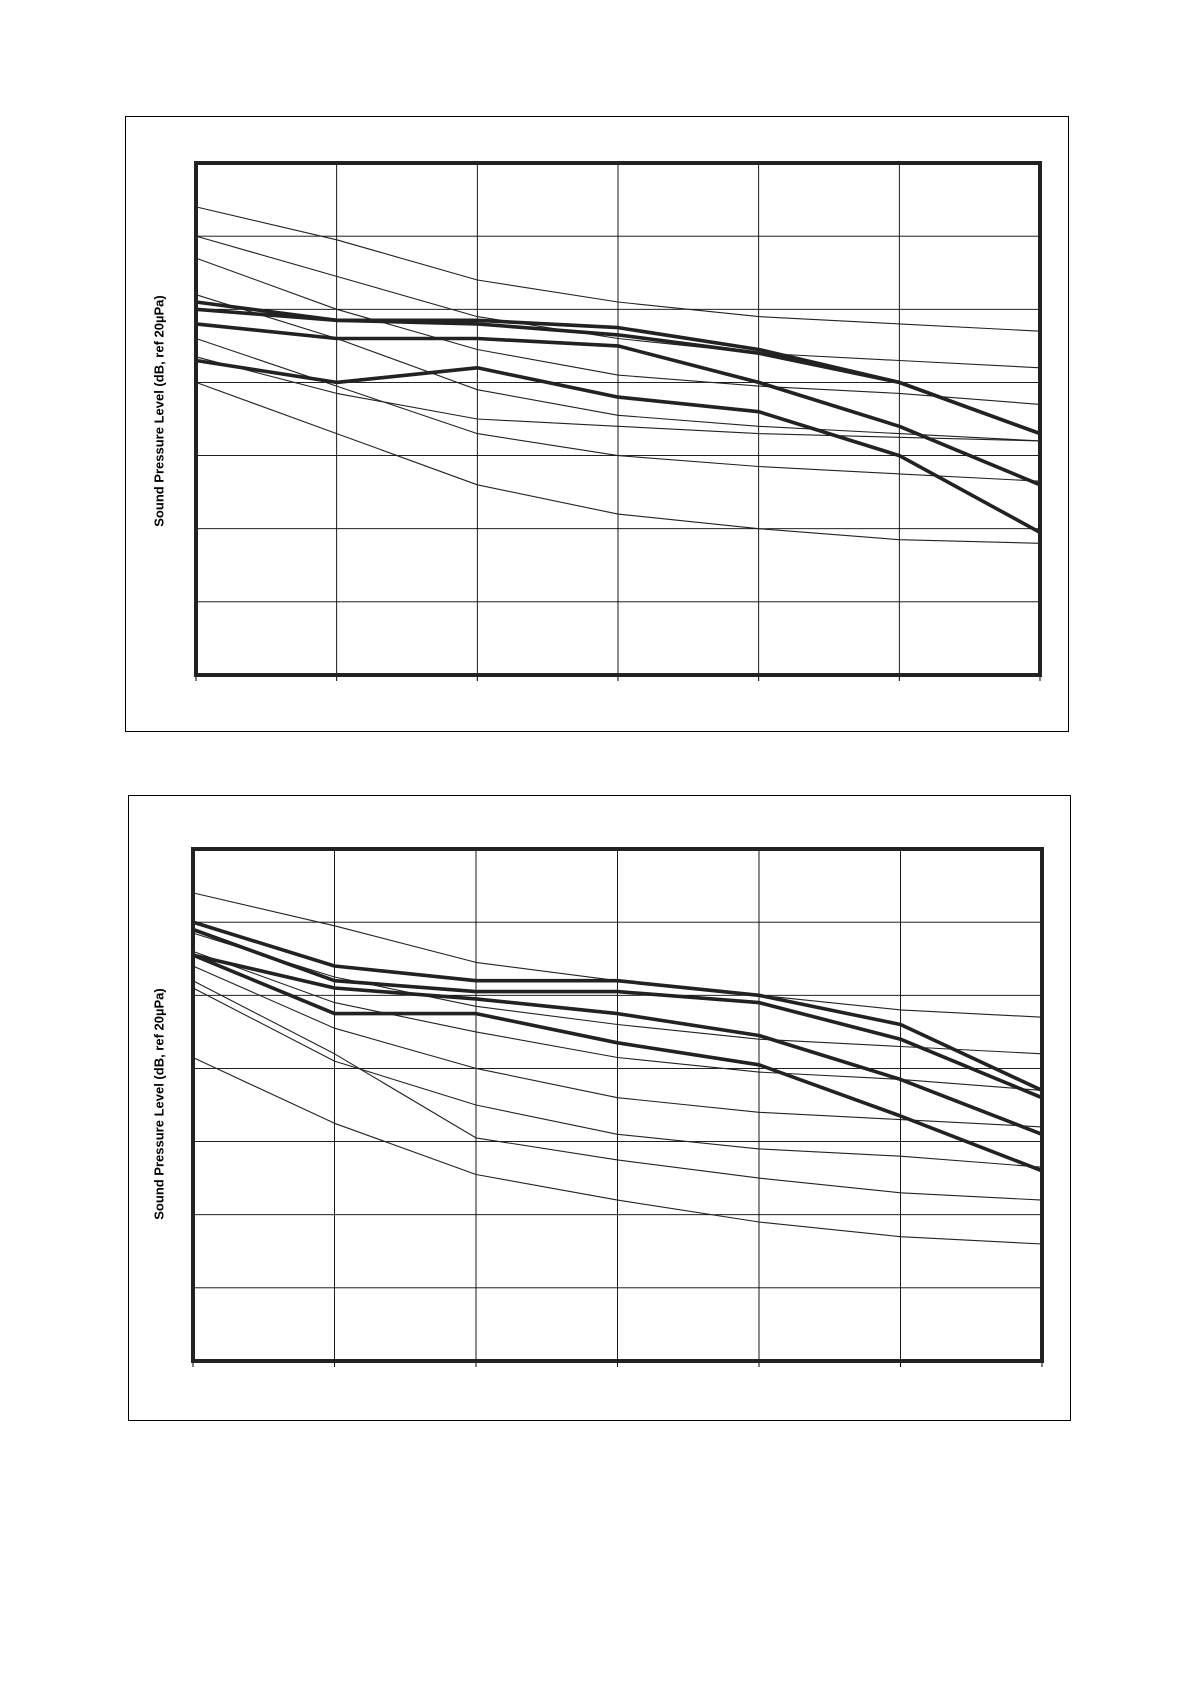  I want to click on chart-2-y-axis-label: Sound Pressure Level (dB, ref 20µPa), so click(159, 1104).